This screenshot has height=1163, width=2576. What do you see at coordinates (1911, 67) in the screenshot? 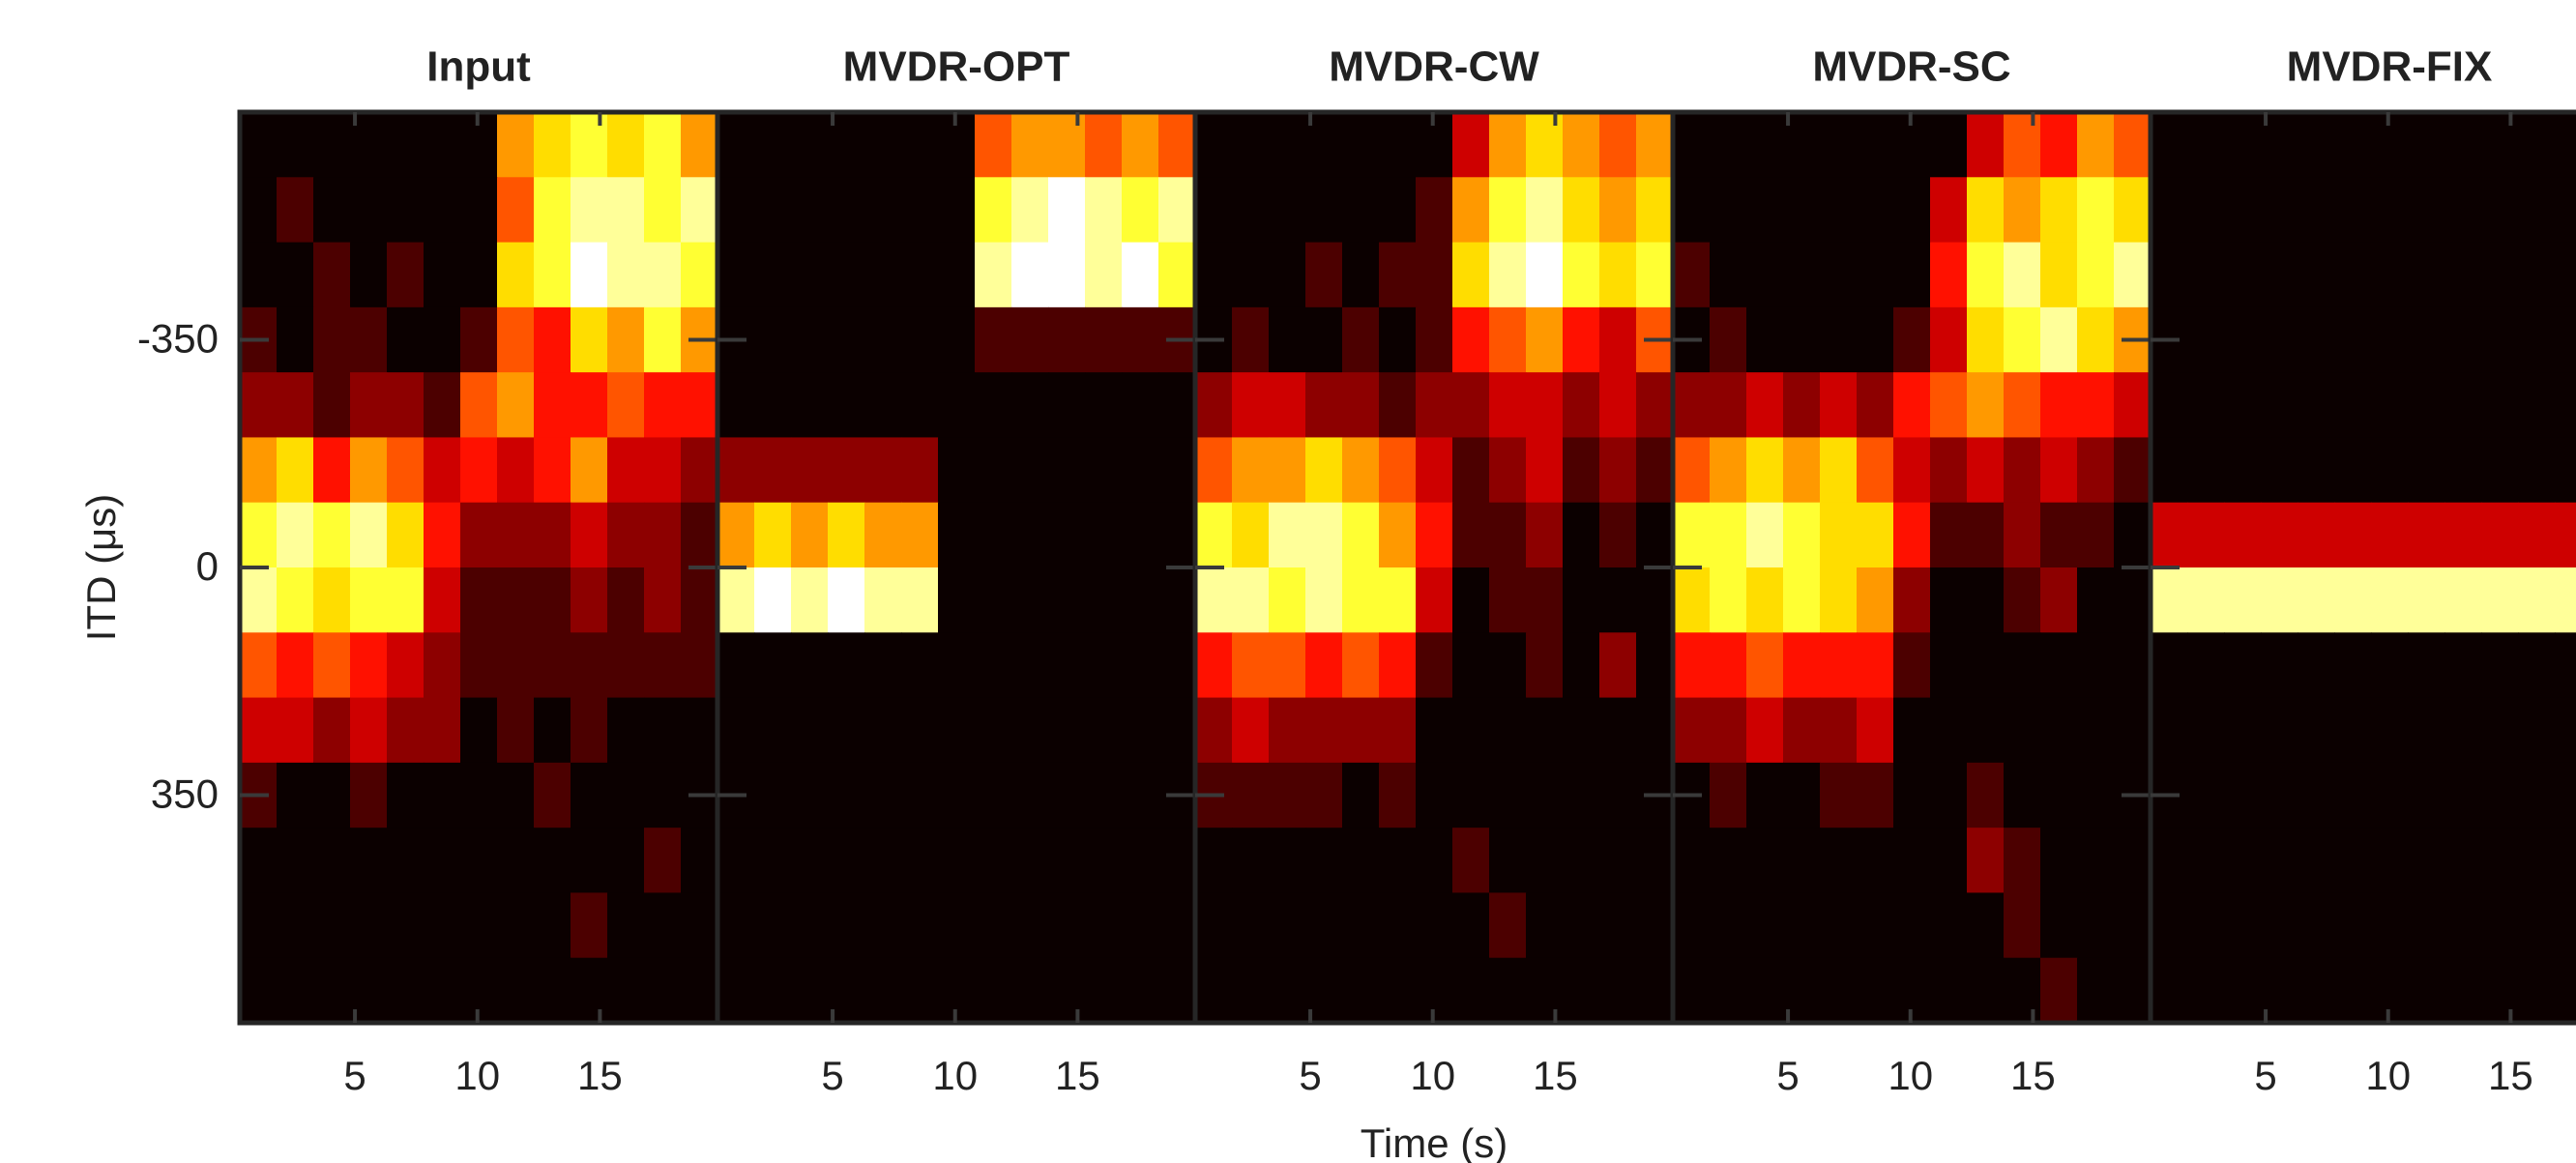
I see `panel-title: MVDR-SC` at bounding box center [1911, 67].